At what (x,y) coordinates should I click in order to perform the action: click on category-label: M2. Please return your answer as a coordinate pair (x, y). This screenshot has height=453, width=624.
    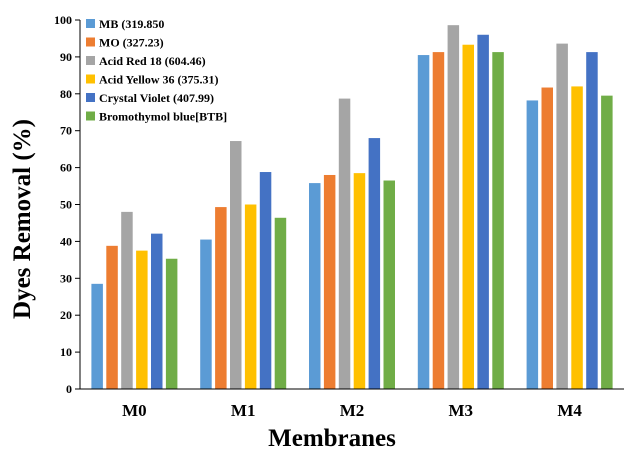
    Looking at the image, I should click on (352, 410).